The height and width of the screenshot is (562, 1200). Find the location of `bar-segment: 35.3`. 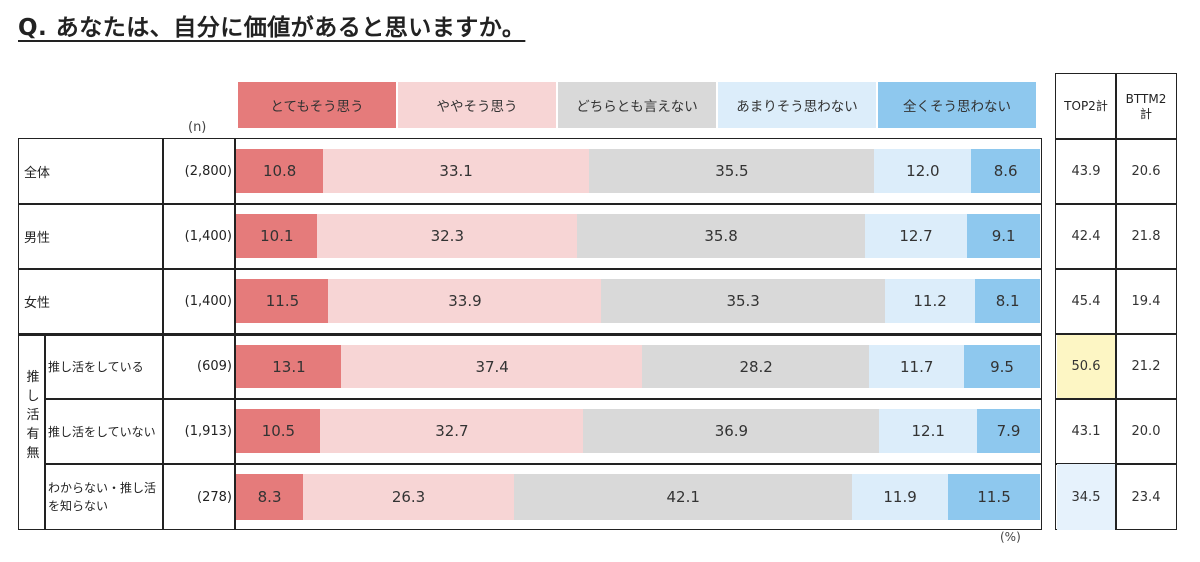

bar-segment: 35.3 is located at coordinates (743, 301).